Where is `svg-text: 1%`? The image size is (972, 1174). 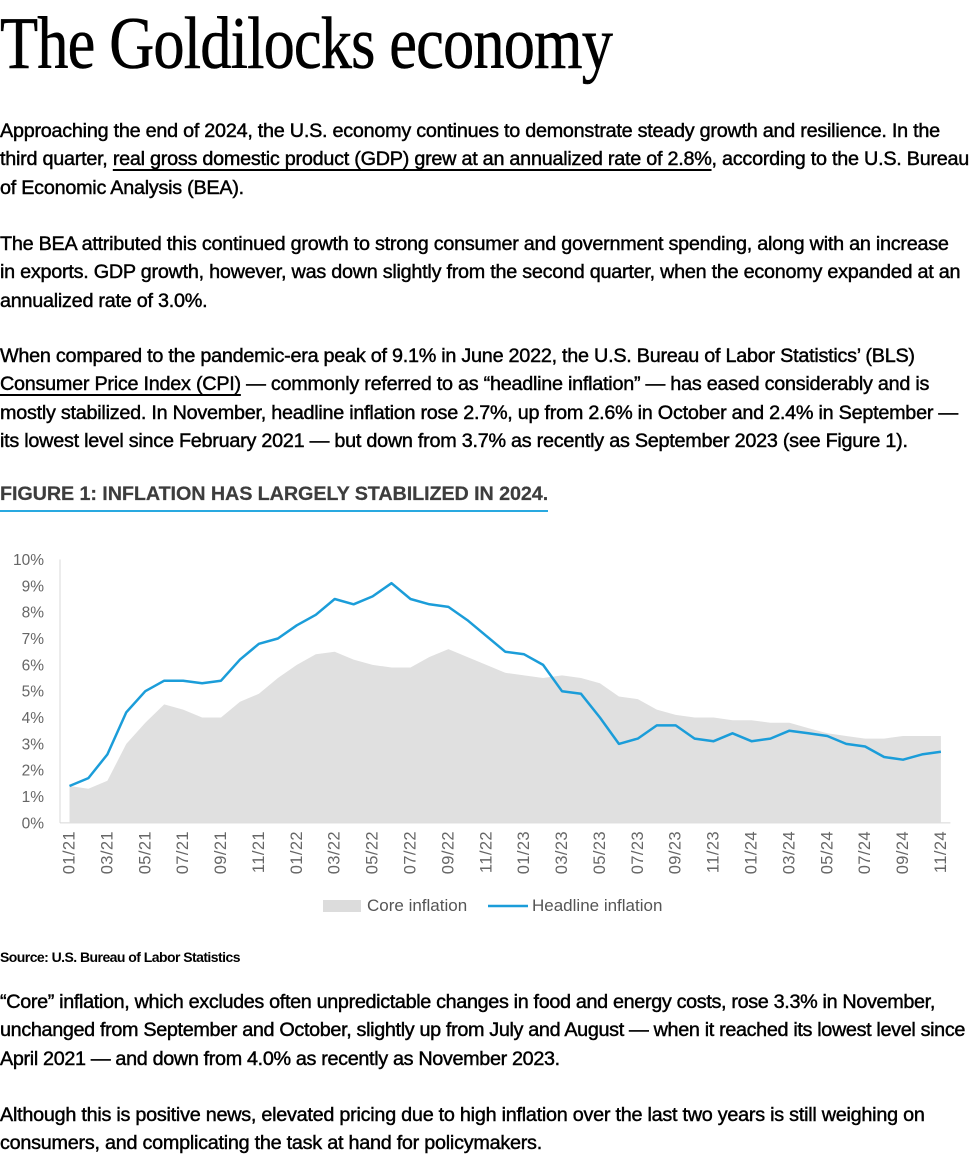 svg-text: 1% is located at coordinates (33, 797).